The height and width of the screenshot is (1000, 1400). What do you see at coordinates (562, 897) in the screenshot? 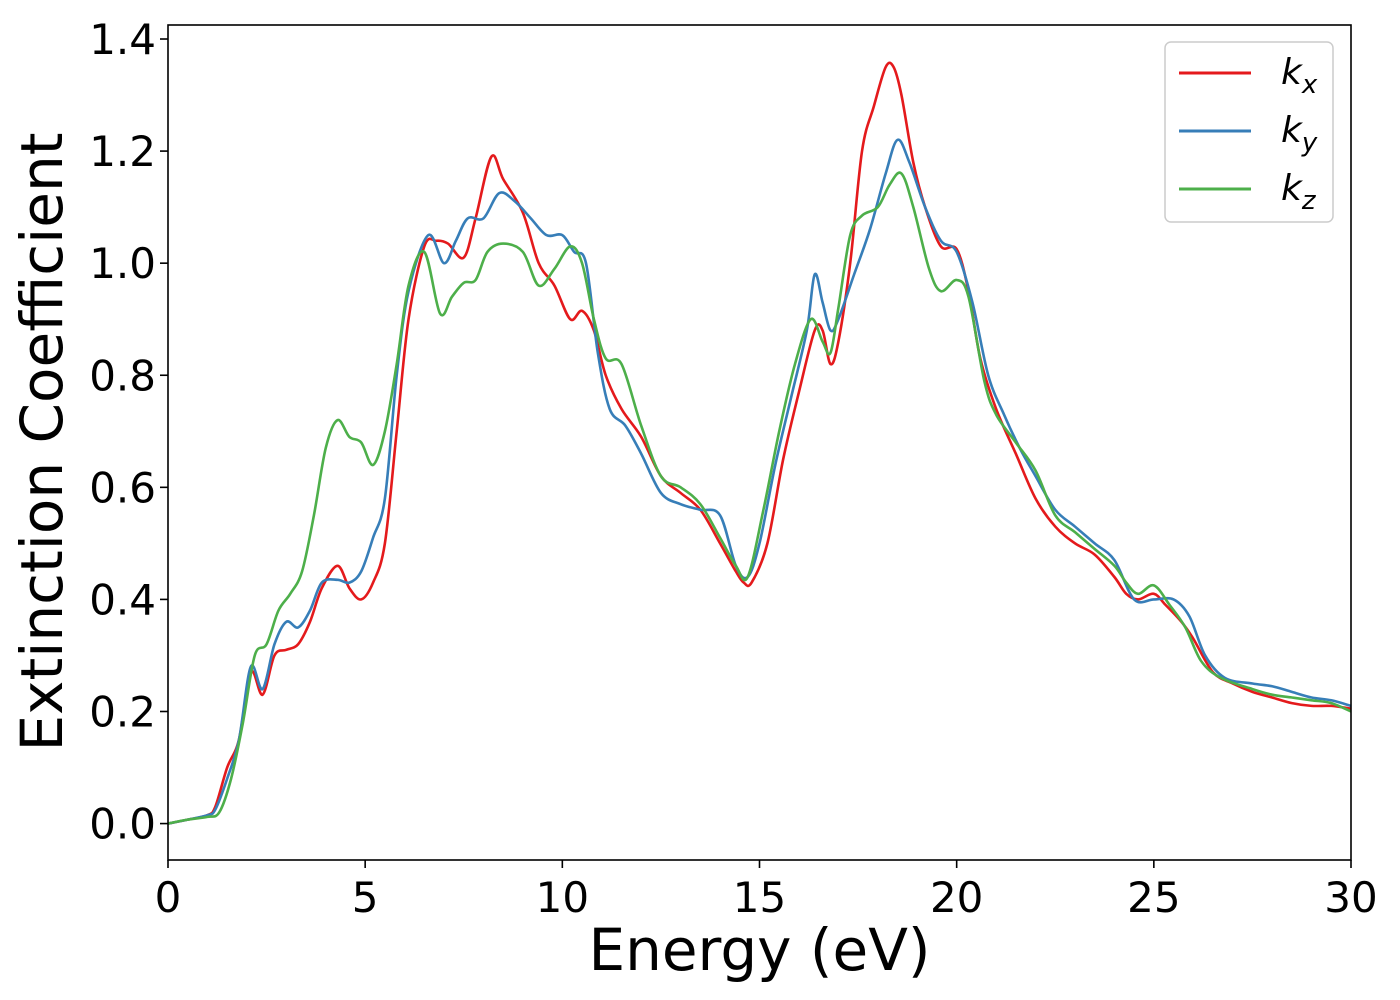
I see `x-tick-label: 10` at bounding box center [562, 897].